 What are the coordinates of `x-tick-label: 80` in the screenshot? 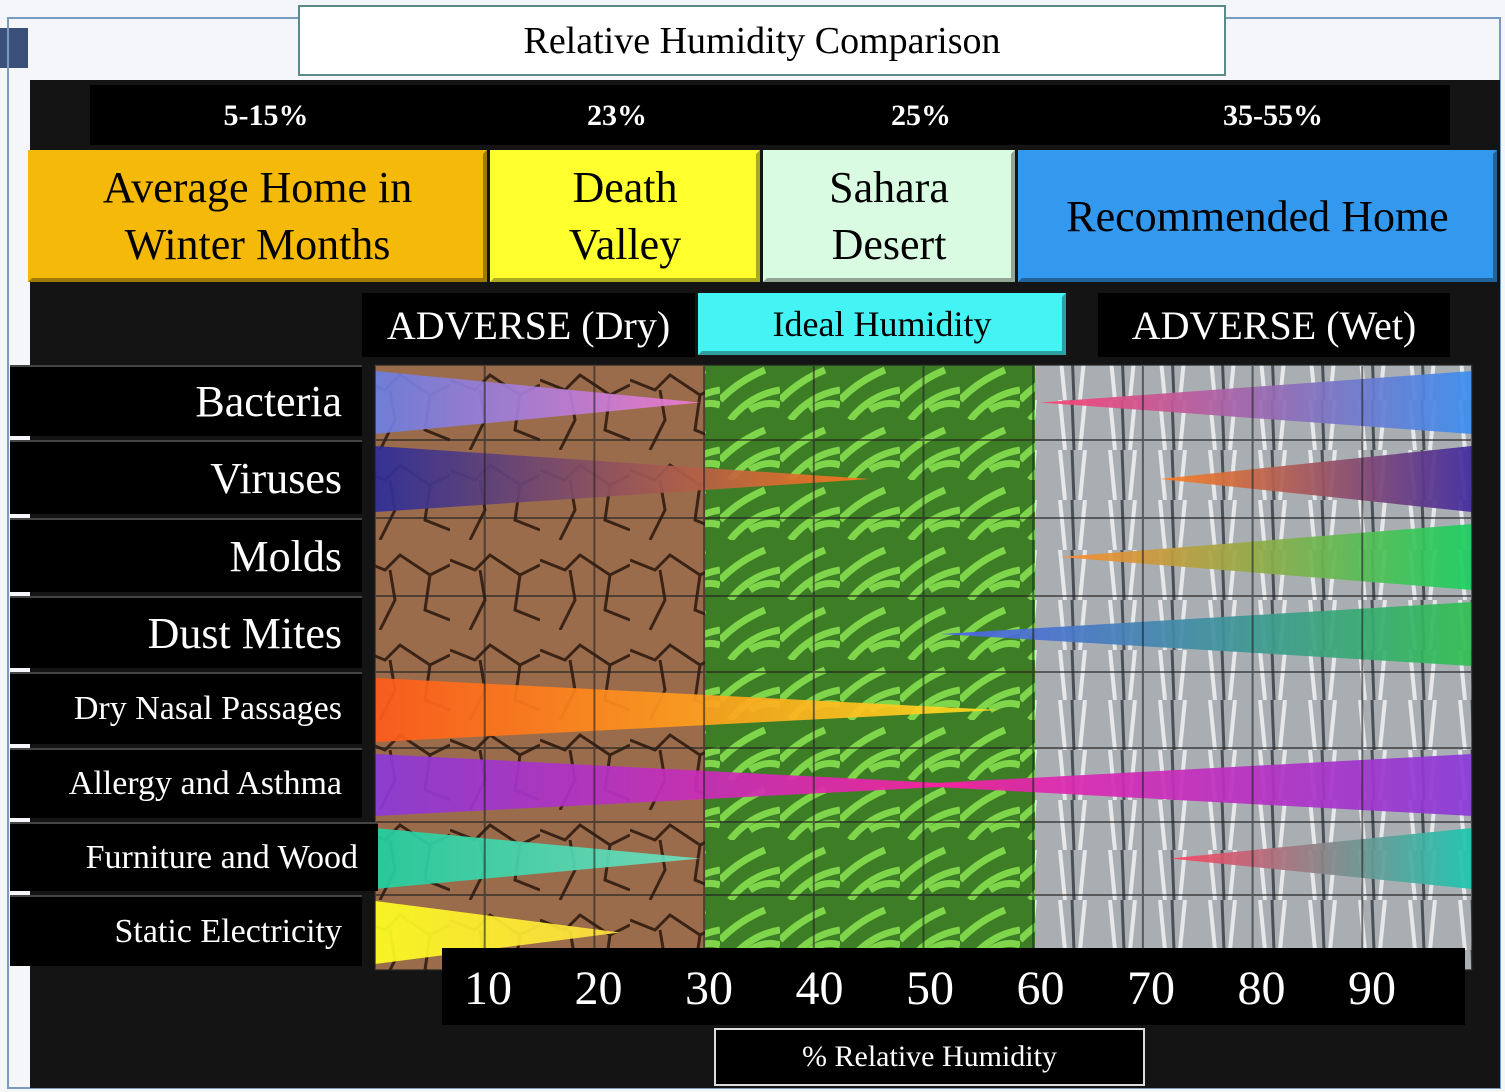 It's located at (1261, 988).